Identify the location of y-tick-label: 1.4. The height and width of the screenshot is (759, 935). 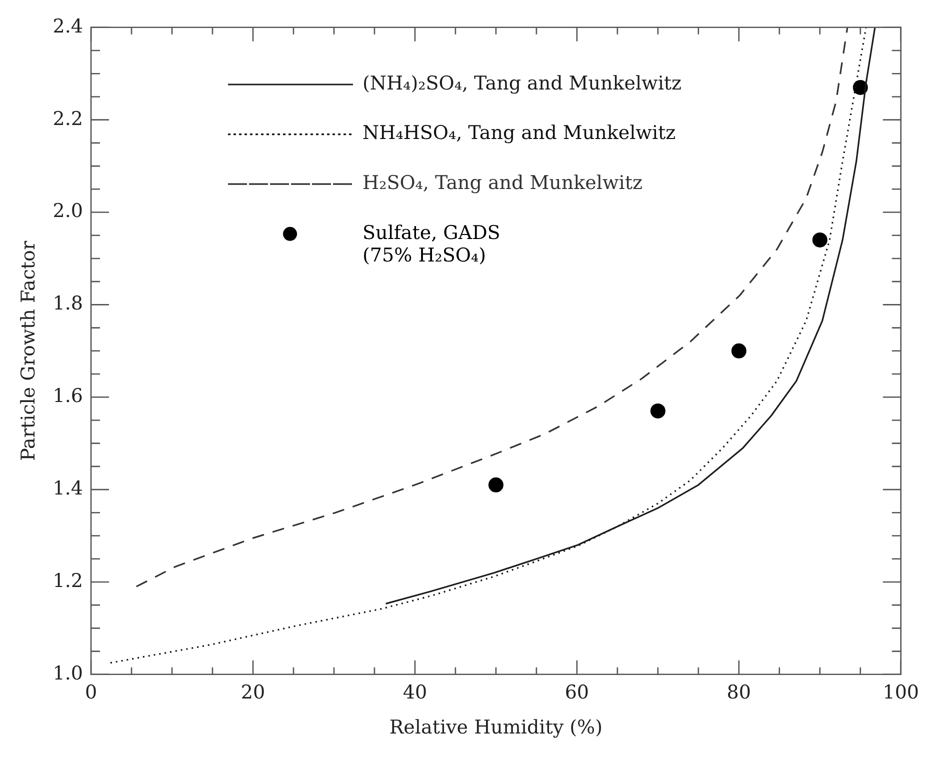
(68, 488).